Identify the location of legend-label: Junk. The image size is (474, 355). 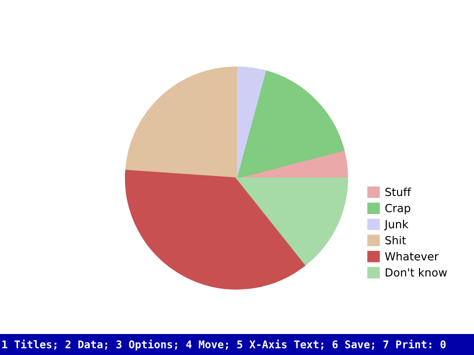
(396, 225).